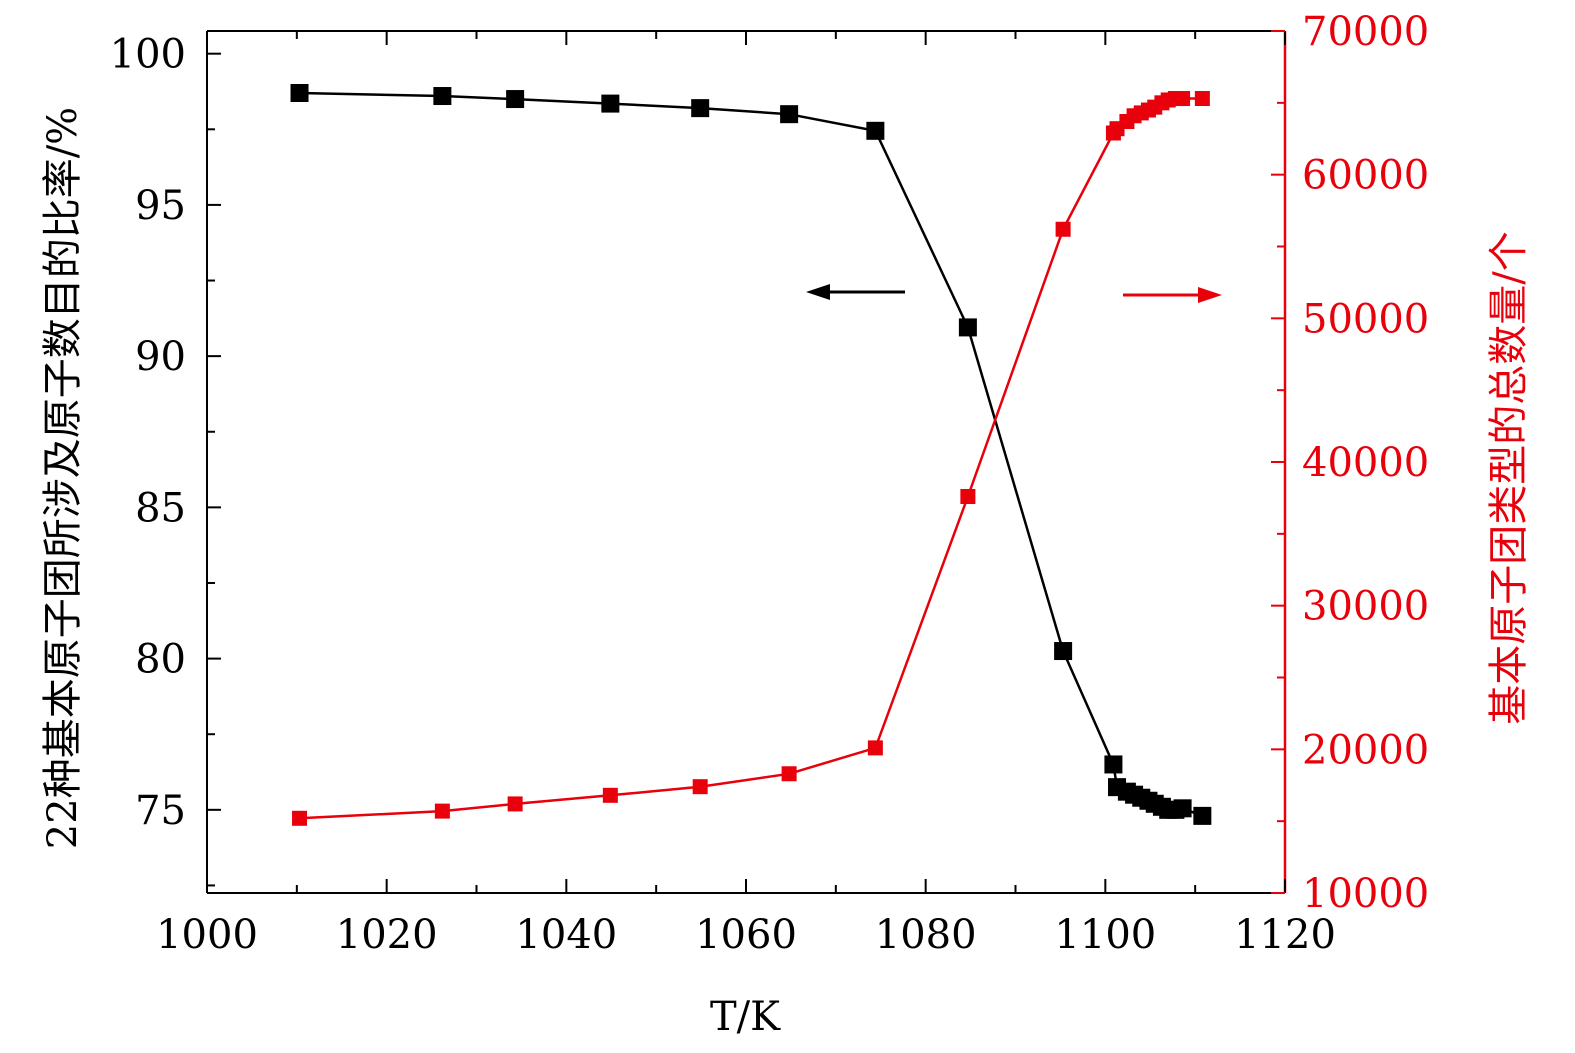  Describe the element at coordinates (746, 935) in the screenshot. I see `x-tick-label: 1060` at that location.